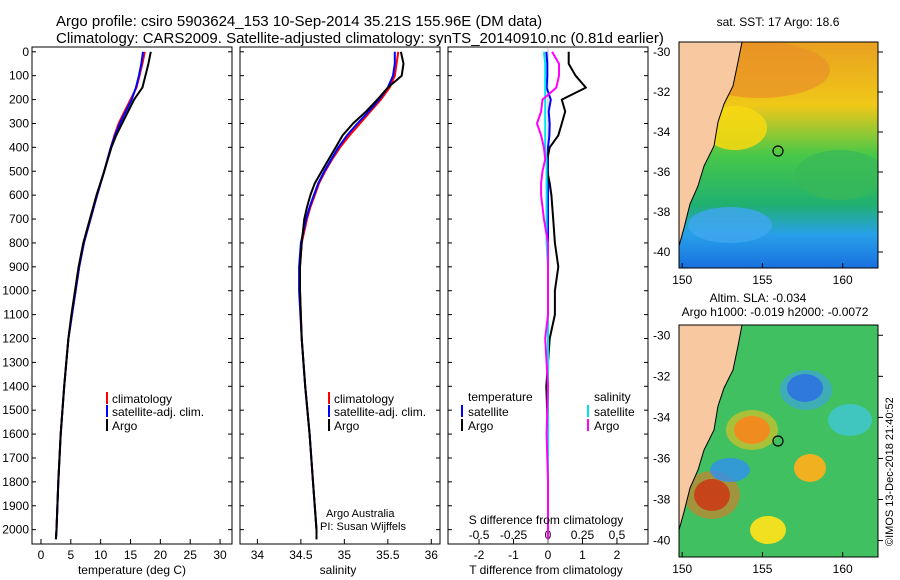 This screenshot has height=580, width=900. I want to click on x-tick-label: 25, so click(191, 555).